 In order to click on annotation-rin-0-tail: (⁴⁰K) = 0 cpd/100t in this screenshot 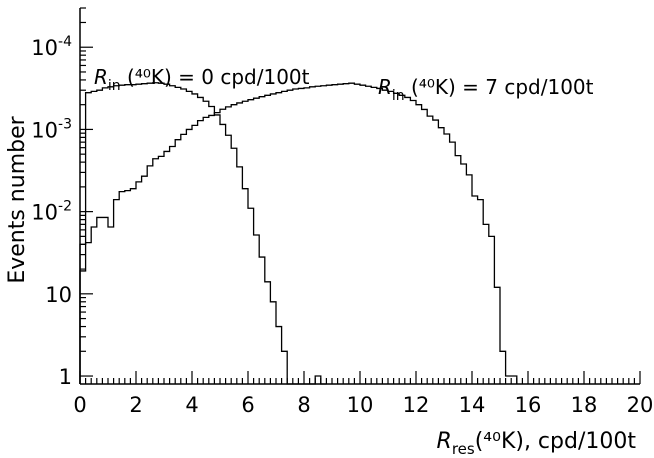, I will do `click(215, 77)`.